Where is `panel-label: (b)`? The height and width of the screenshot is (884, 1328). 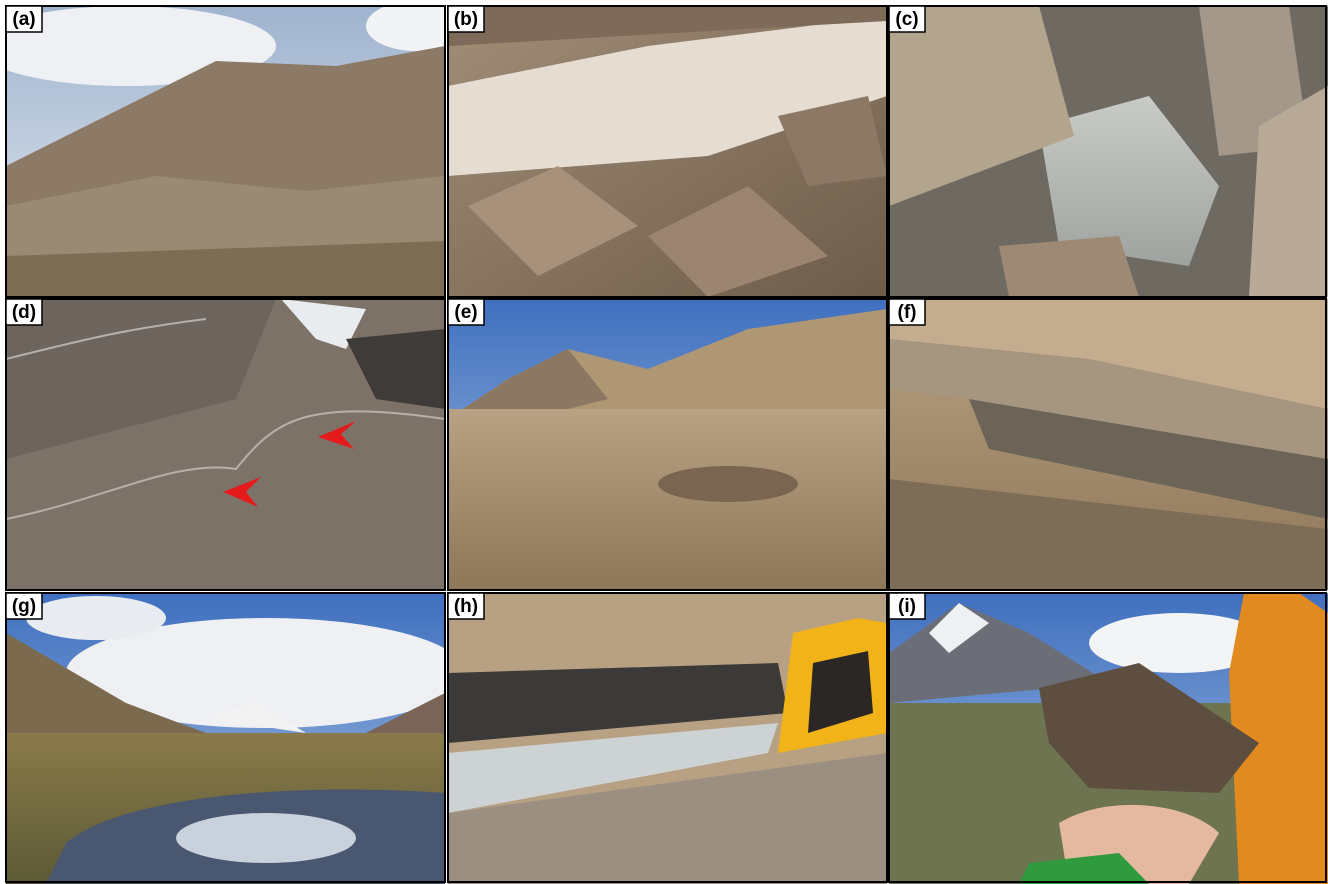 panel-label: (b) is located at coordinates (466, 19).